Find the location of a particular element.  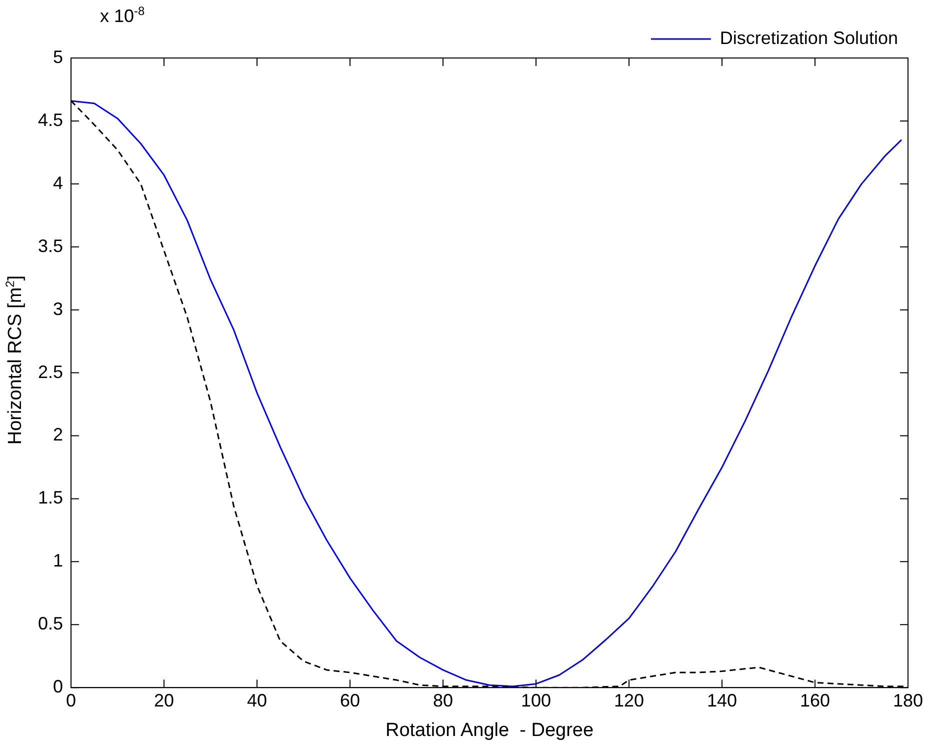

y-tick-label: 4 is located at coordinates (58, 182).